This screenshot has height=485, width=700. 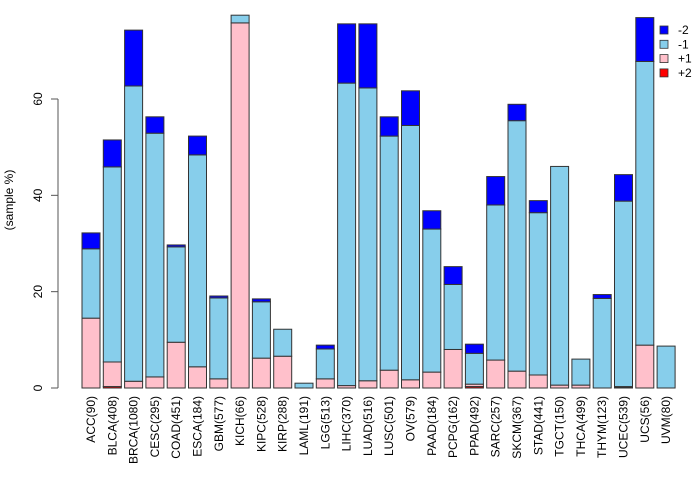 I want to click on x-tick-label: UCEC(539), so click(x=624, y=427).